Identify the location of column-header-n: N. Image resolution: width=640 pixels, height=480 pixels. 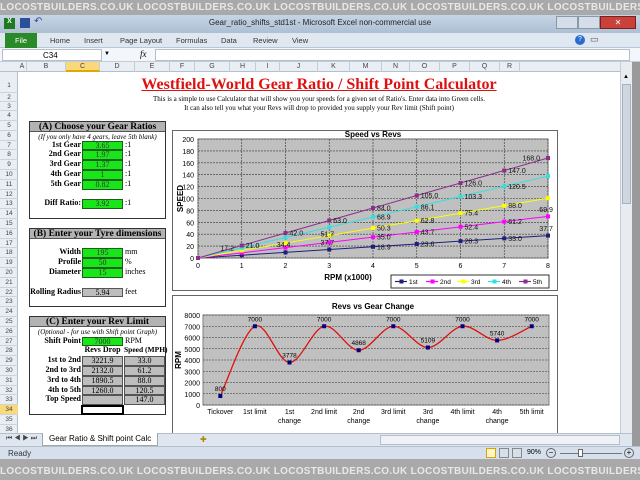
(396, 67).